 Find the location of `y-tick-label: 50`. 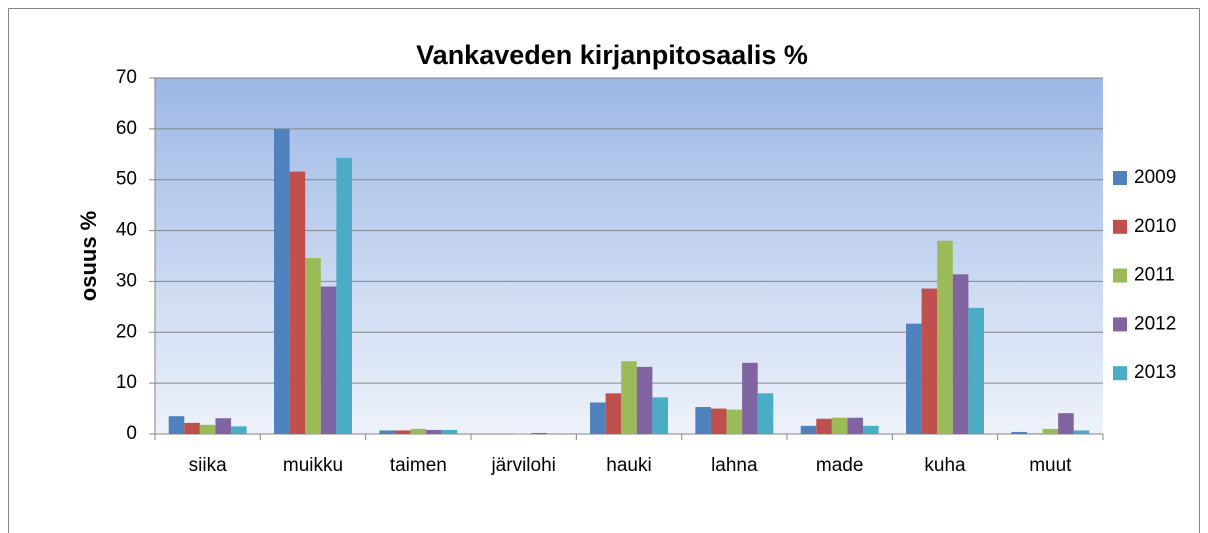

y-tick-label: 50 is located at coordinates (126, 179).